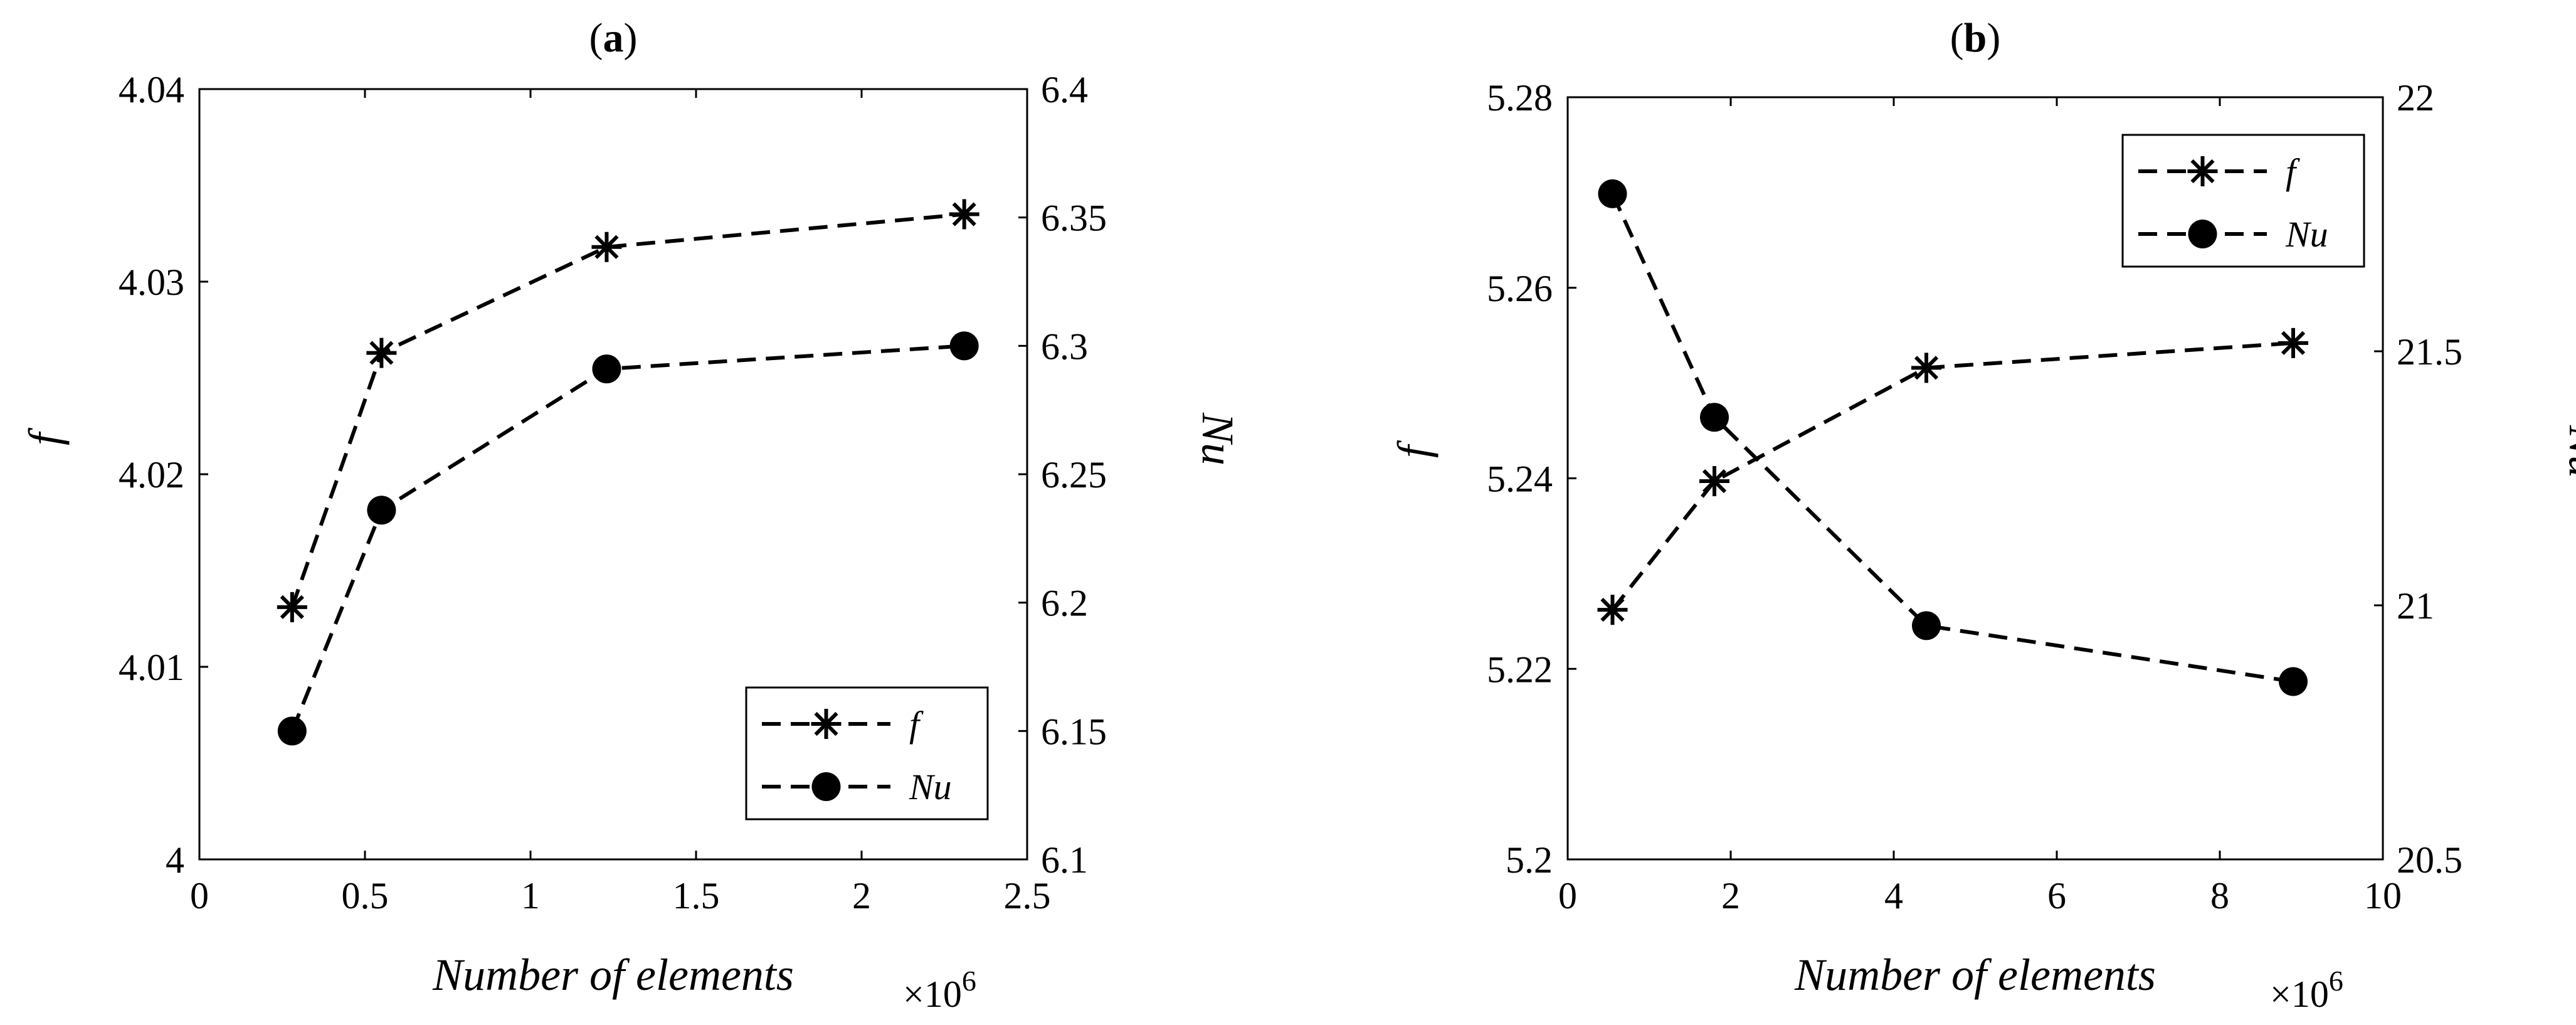  Describe the element at coordinates (696, 896) in the screenshot. I see `x-tick-label: 1.5` at that location.